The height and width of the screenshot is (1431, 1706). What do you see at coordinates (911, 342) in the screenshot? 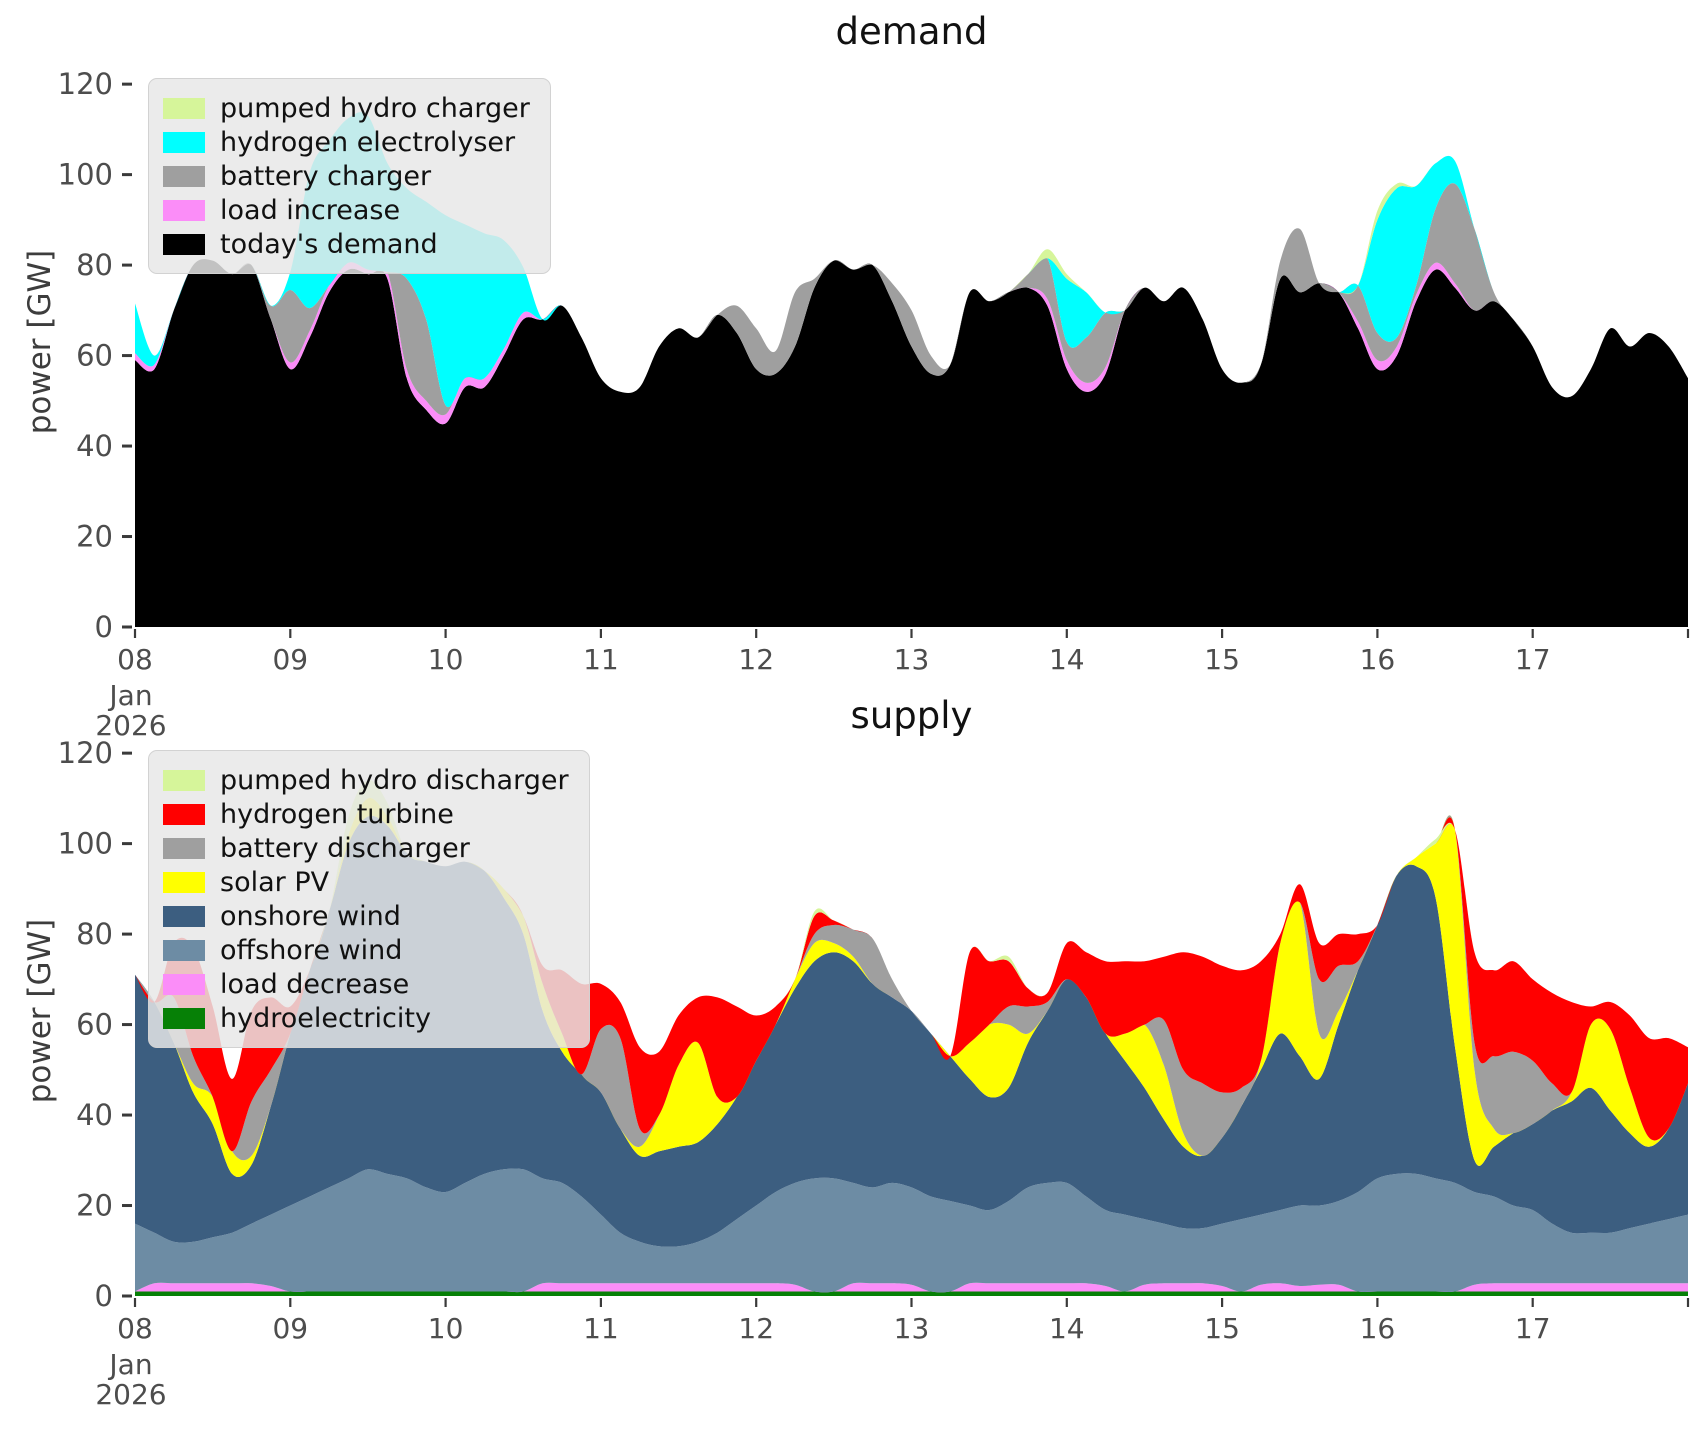
I see `series-load-increase` at bounding box center [911, 342].